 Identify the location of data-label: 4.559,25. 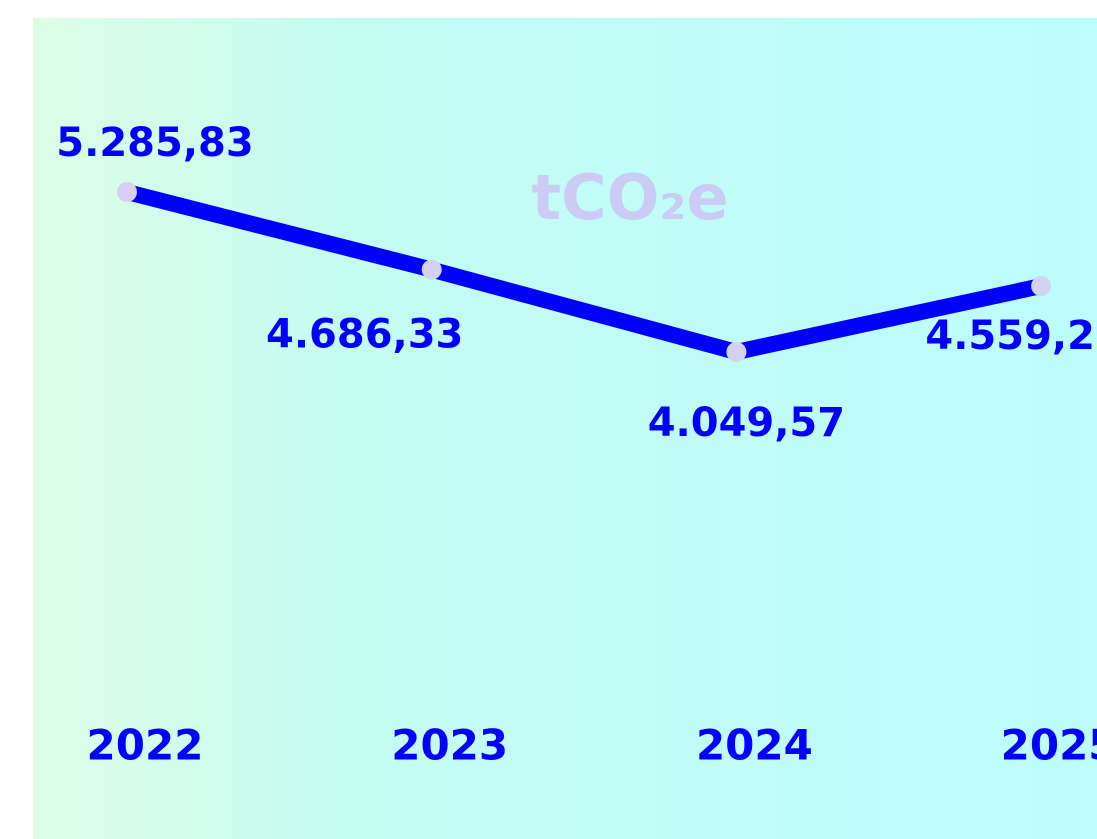
(1011, 336).